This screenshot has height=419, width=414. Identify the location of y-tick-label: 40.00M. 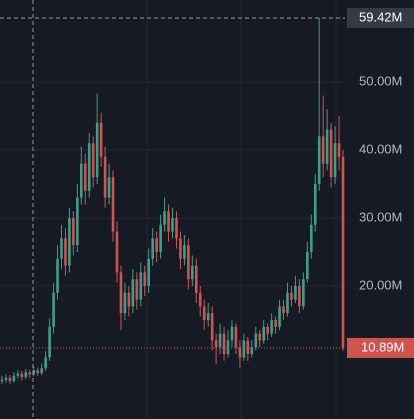
(380, 148).